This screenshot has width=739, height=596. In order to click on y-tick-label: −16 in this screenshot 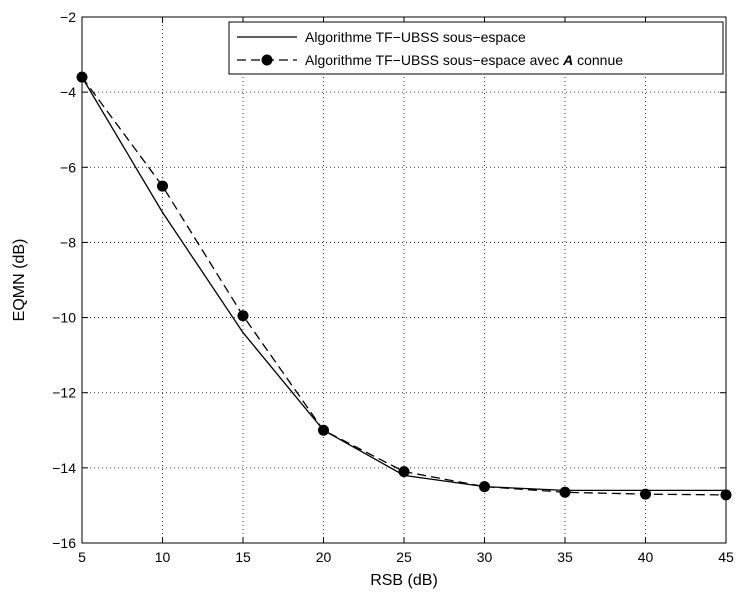, I will do `click(64, 543)`.